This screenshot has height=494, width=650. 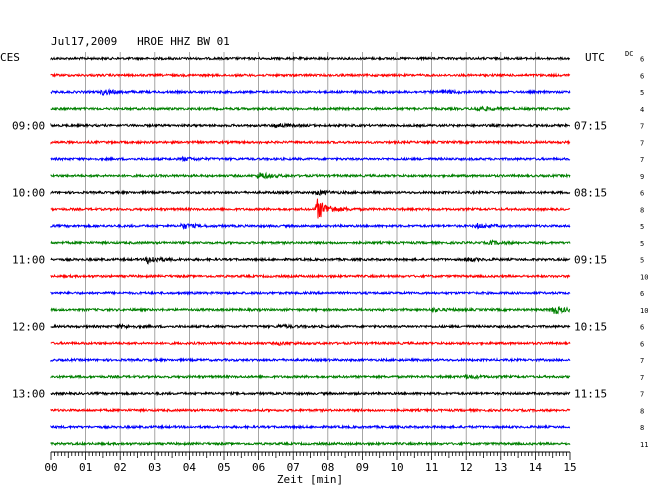 What do you see at coordinates (190, 467) in the screenshot?
I see `x-tick-label: 04` at bounding box center [190, 467].